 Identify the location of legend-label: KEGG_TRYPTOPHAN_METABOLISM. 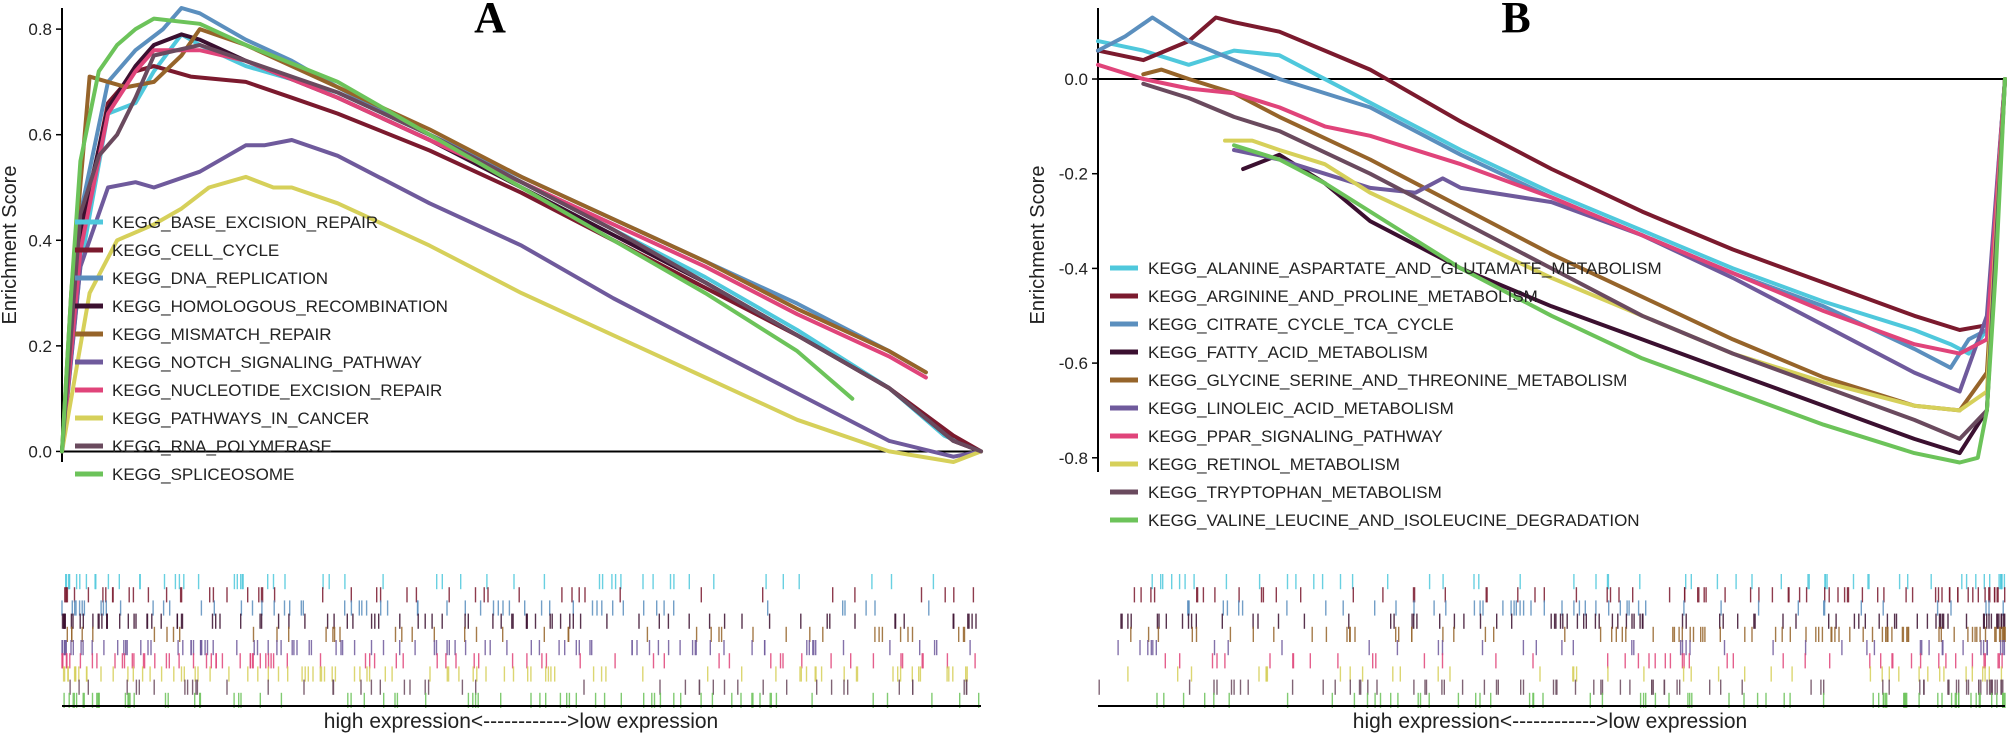
(1295, 492).